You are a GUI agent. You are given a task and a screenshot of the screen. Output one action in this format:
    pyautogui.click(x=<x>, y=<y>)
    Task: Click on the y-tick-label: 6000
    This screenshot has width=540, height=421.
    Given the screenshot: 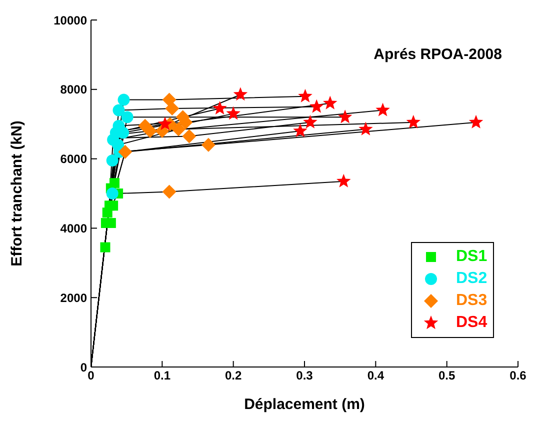 What is the action you would take?
    pyautogui.click(x=74, y=159)
    